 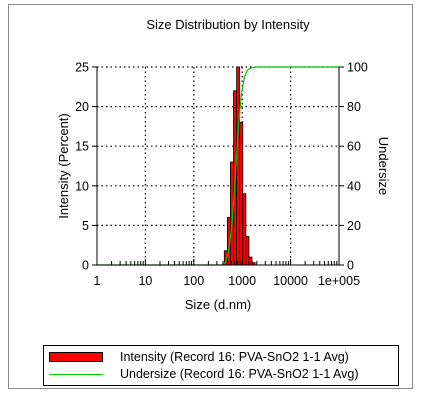 I want to click on y2-tick-label: 40, so click(x=354, y=186).